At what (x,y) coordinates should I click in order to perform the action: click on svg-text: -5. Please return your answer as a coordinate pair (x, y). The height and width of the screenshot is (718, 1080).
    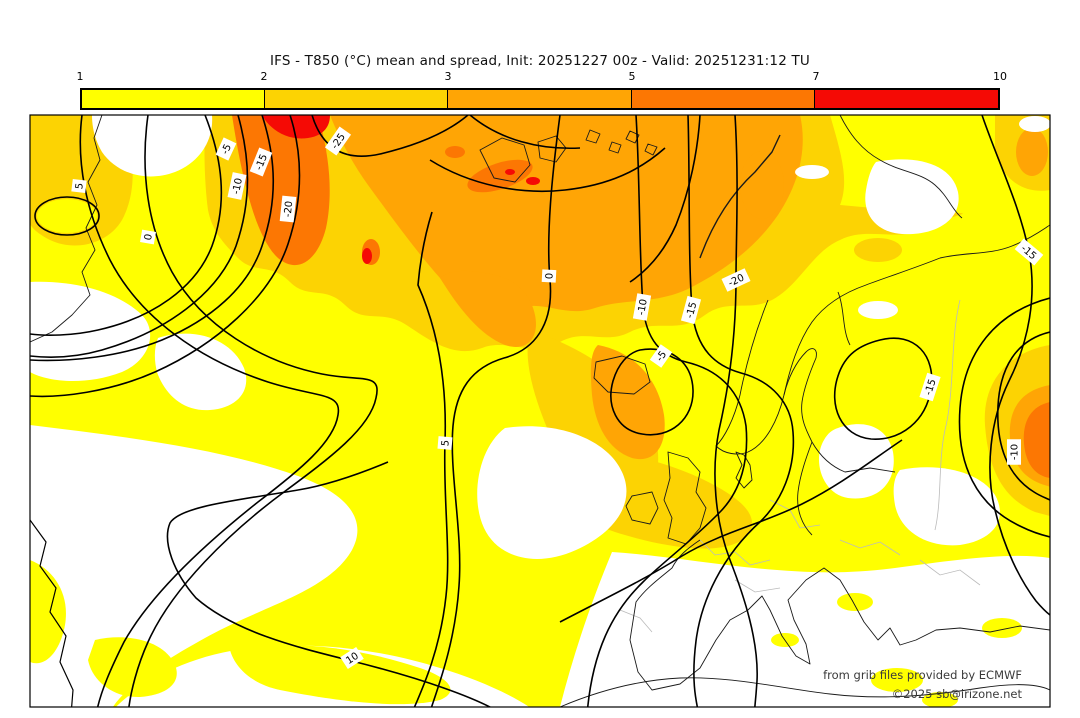
    Looking at the image, I should click on (227, 150).